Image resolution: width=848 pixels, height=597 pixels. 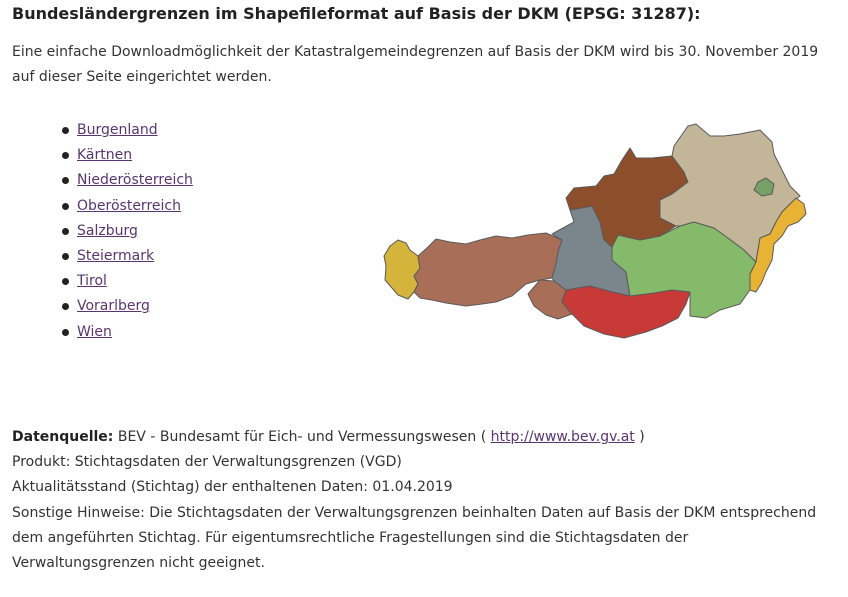 I want to click on list-item: Niederösterreich, so click(x=126, y=180).